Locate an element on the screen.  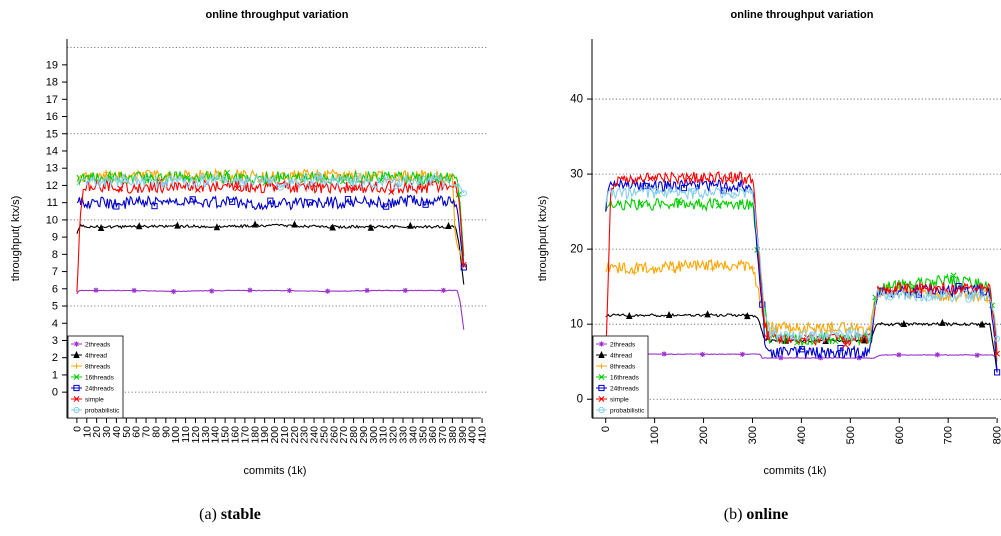
x-tick-label: 40 is located at coordinates (117, 432).